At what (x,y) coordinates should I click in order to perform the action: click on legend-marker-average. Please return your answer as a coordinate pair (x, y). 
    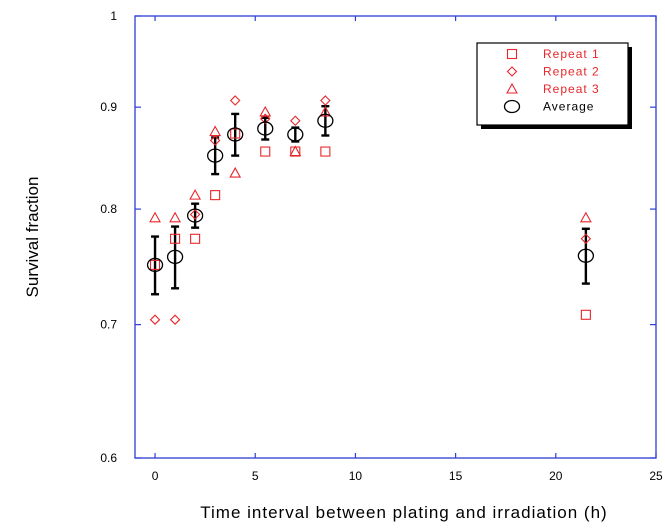
    Looking at the image, I should click on (512, 106).